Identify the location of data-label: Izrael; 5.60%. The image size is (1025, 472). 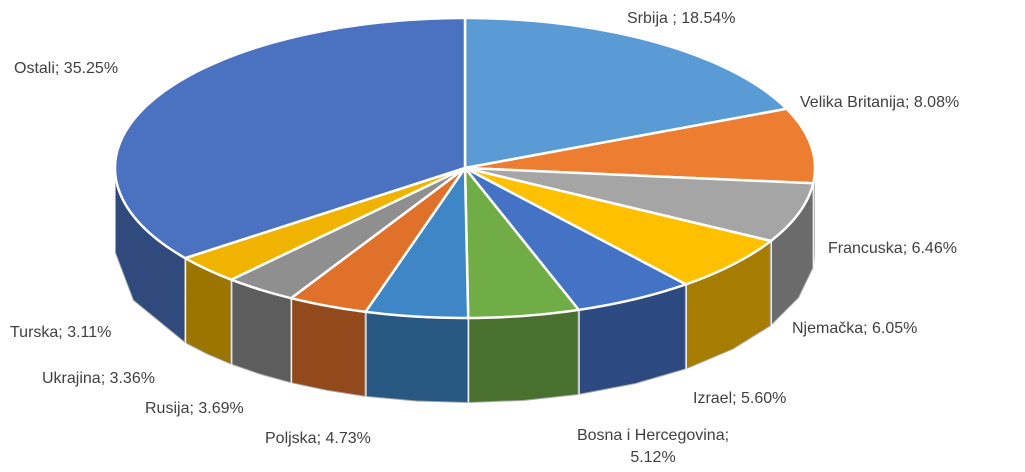
(740, 398).